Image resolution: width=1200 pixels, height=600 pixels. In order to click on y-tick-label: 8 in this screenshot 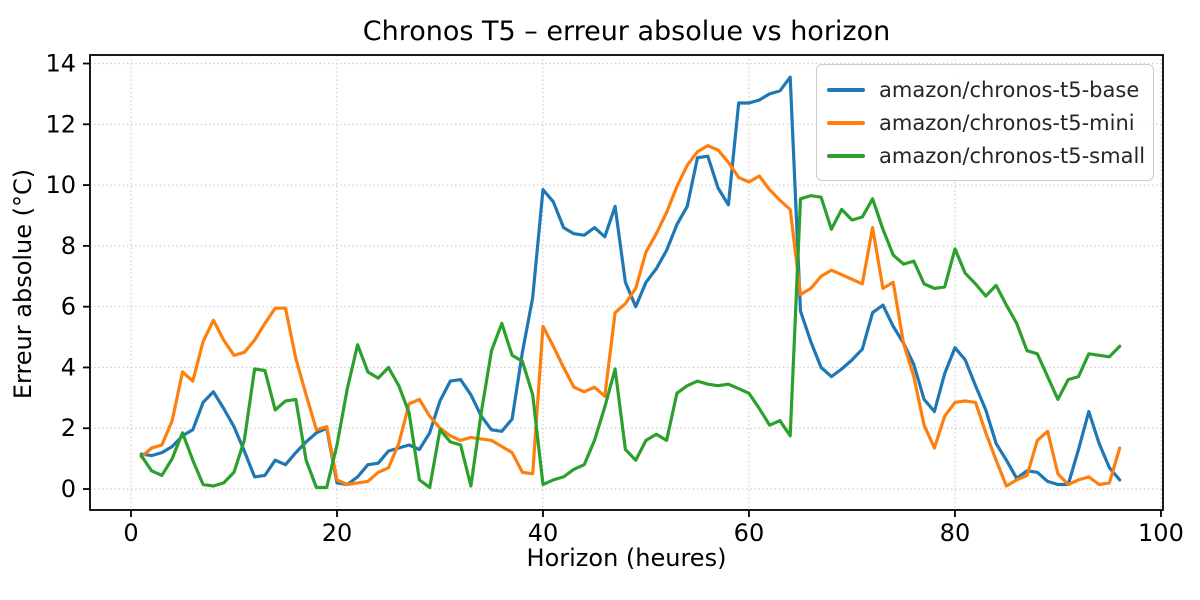, I will do `click(68, 246)`.